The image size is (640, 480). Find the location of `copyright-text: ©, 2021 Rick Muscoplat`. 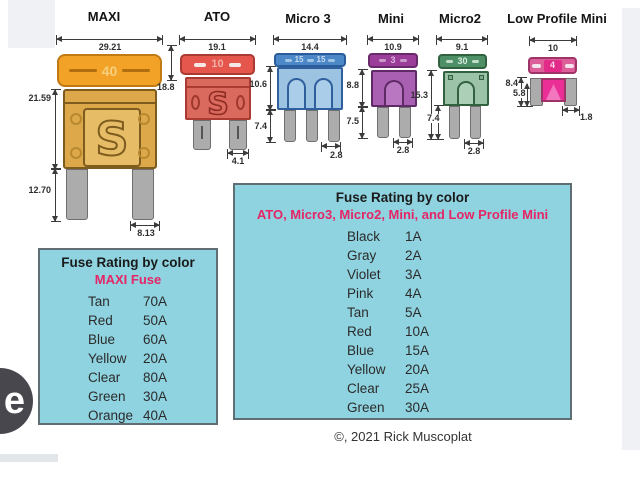

copyright-text: ©, 2021 Rick Muscoplat is located at coordinates (403, 436).